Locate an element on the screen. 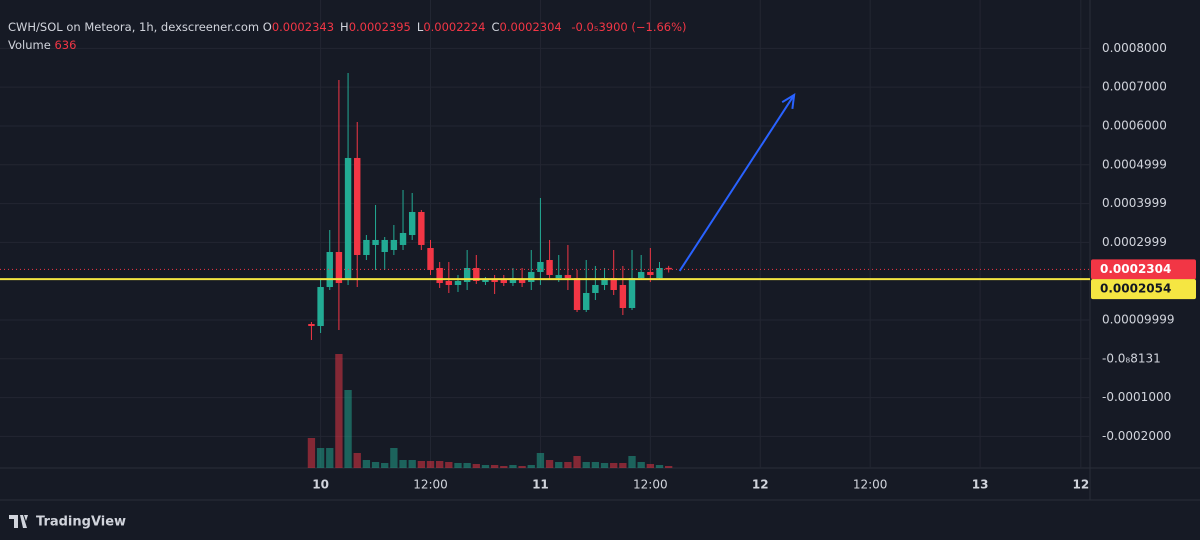 The image size is (1200, 540). y-tick-label: -0.0001000 is located at coordinates (1136, 397).